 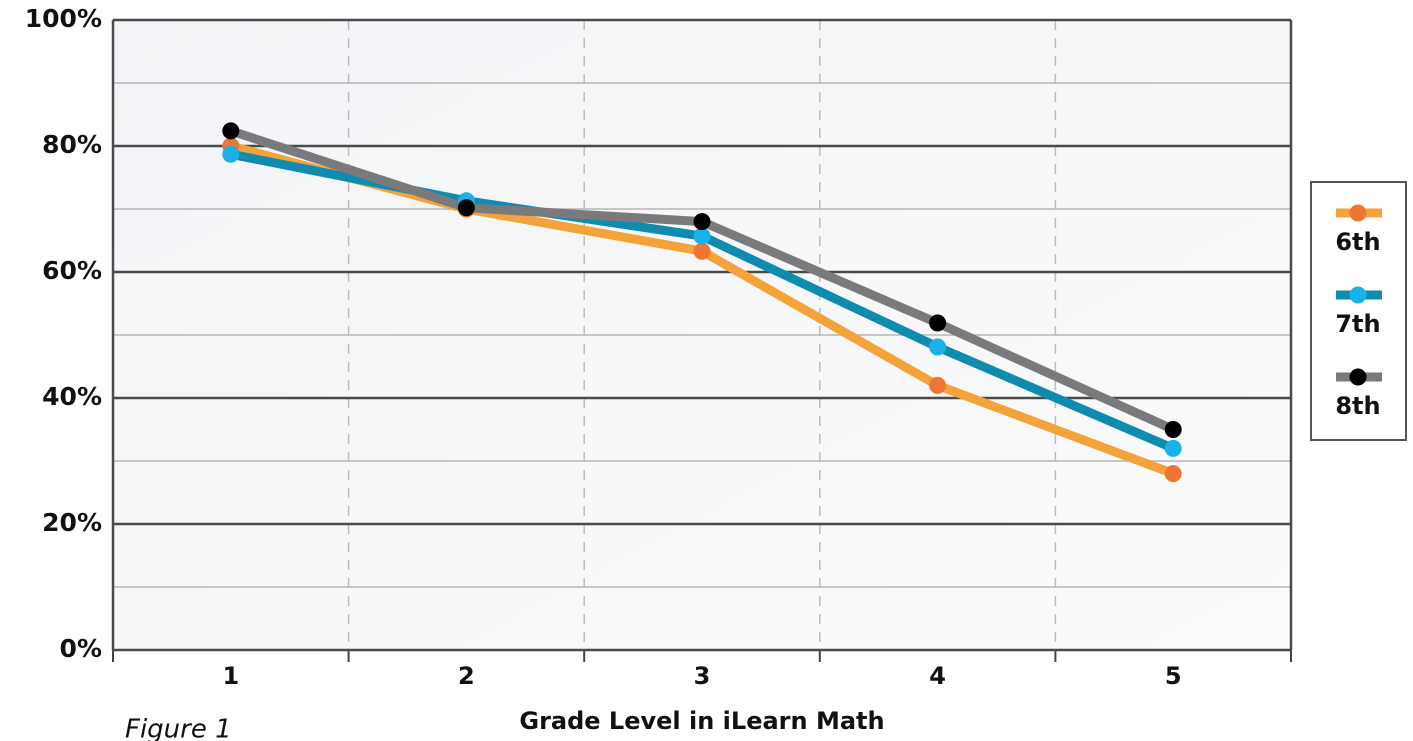 What do you see at coordinates (1357, 242) in the screenshot?
I see `legend-label: 6th` at bounding box center [1357, 242].